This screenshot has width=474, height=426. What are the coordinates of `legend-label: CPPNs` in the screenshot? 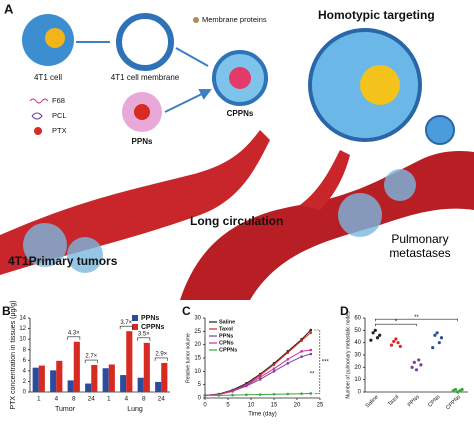 It's located at (152, 327).